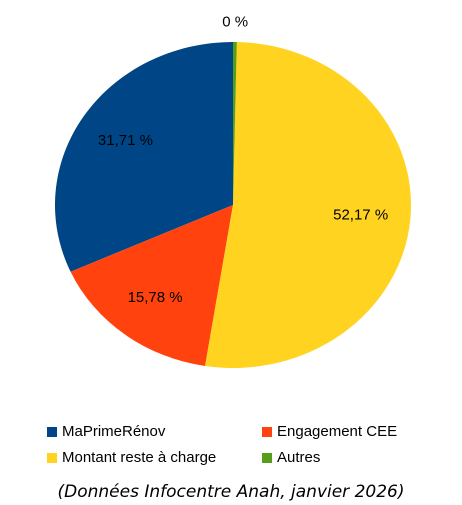 The image size is (462, 505). Describe the element at coordinates (125, 140) in the screenshot. I see `data-label: 31,71 %` at that location.